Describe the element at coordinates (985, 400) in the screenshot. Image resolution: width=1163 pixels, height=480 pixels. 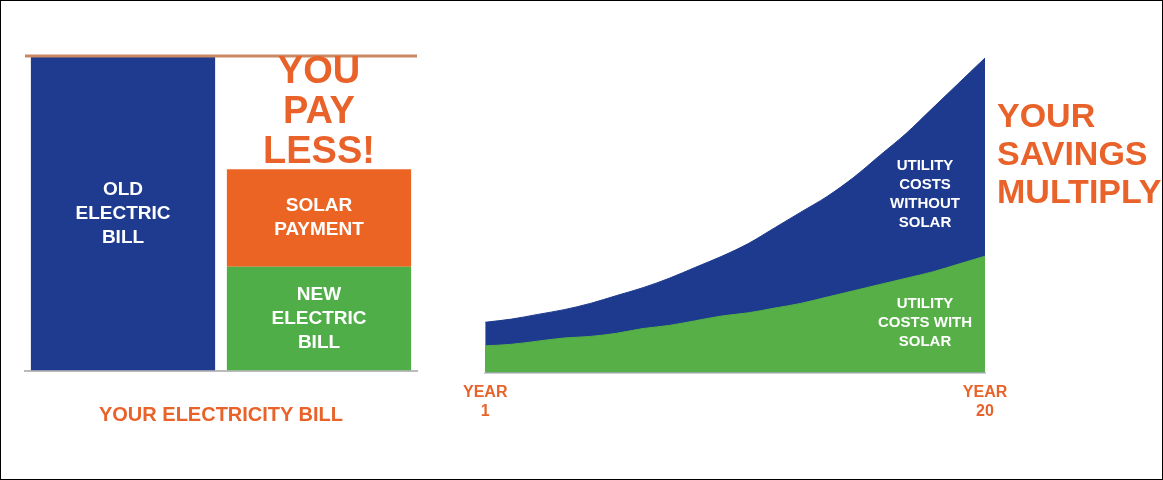
I see `x-tick-label: YEAR 20` at that location.